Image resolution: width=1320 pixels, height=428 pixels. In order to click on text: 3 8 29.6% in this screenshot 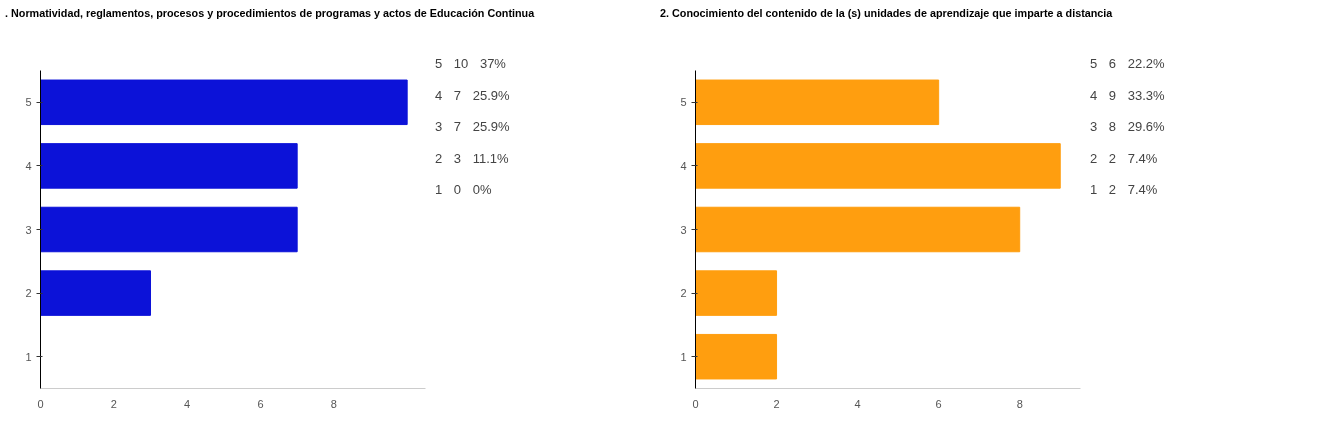, I will do `click(1127, 127)`.